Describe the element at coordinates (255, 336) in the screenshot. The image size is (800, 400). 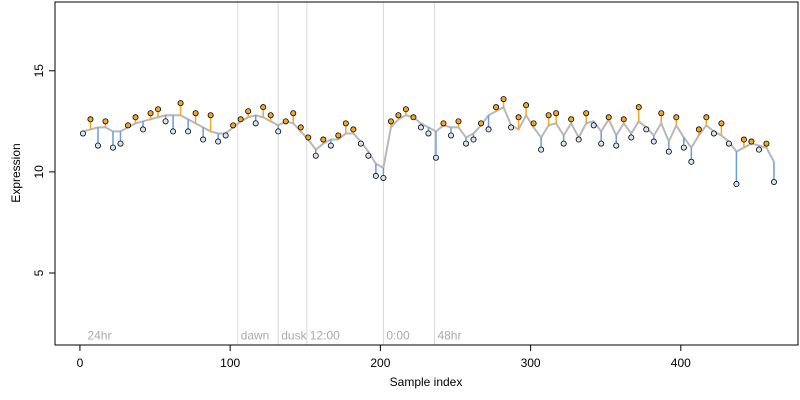
I see `annotation: dawn` at that location.